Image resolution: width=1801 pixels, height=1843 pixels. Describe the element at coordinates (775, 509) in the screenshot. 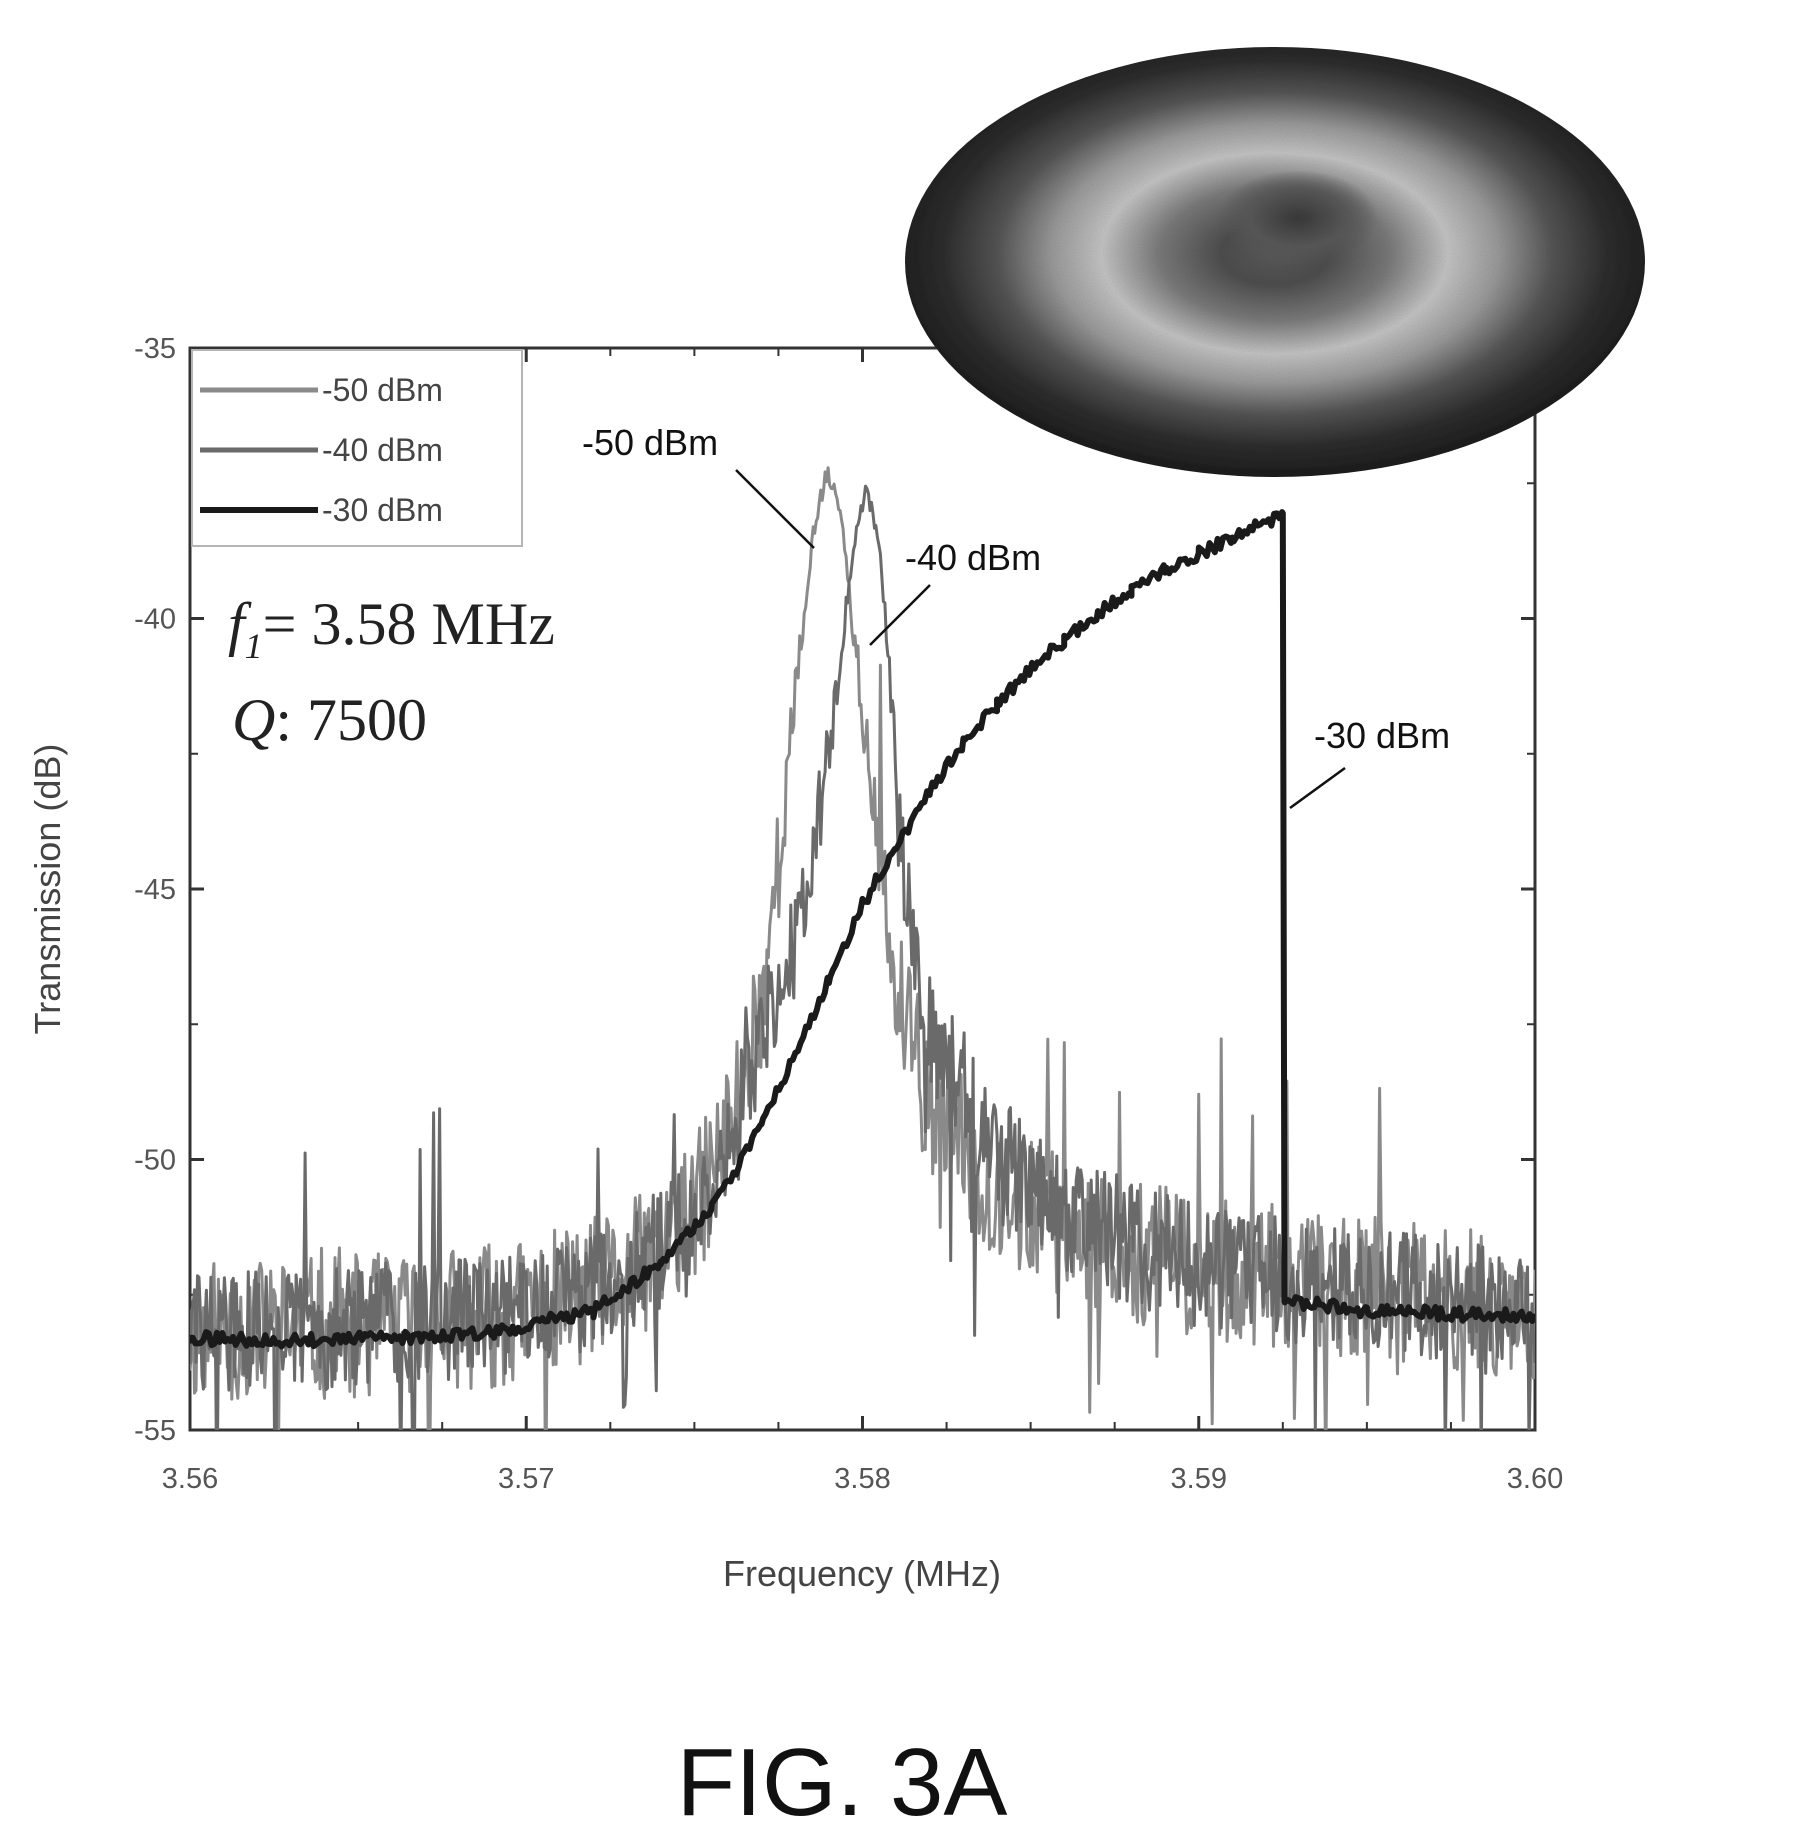

I see `callout-leader-50dbm` at that location.